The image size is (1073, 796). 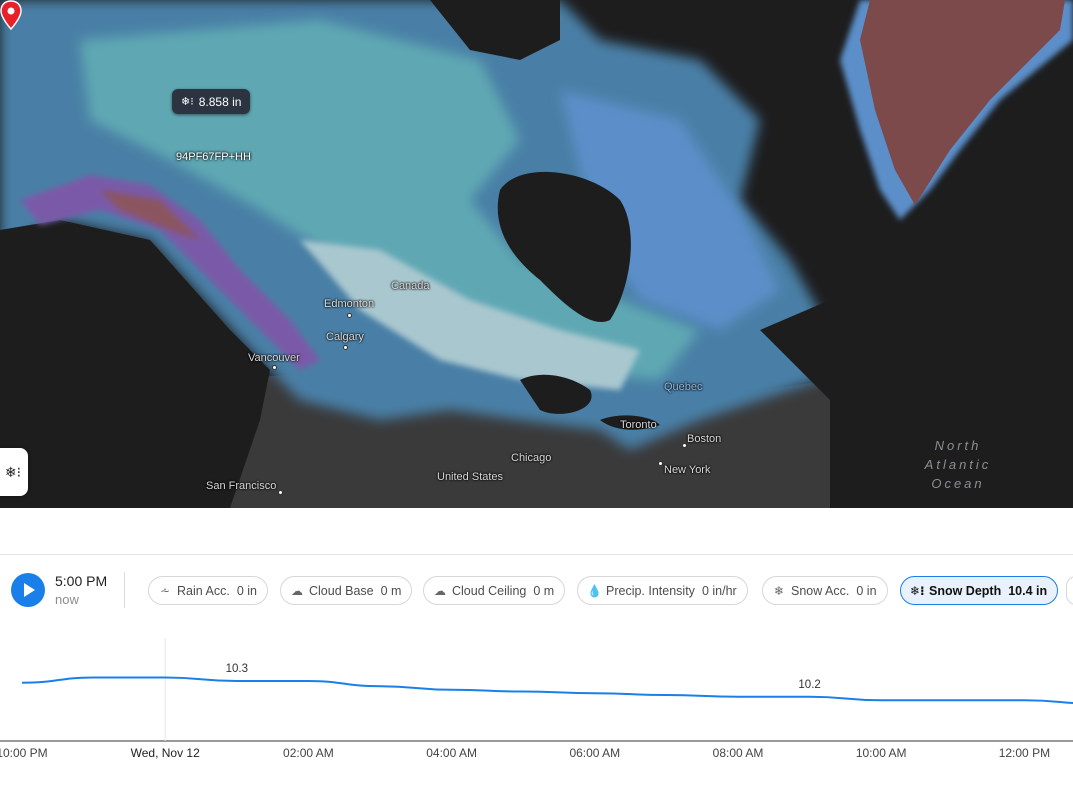 I want to click on great-lakes, so click(x=590, y=402).